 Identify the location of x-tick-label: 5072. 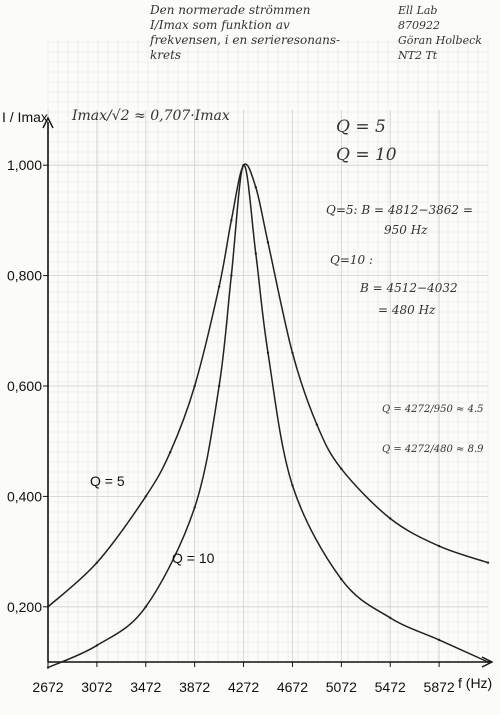
(341, 687).